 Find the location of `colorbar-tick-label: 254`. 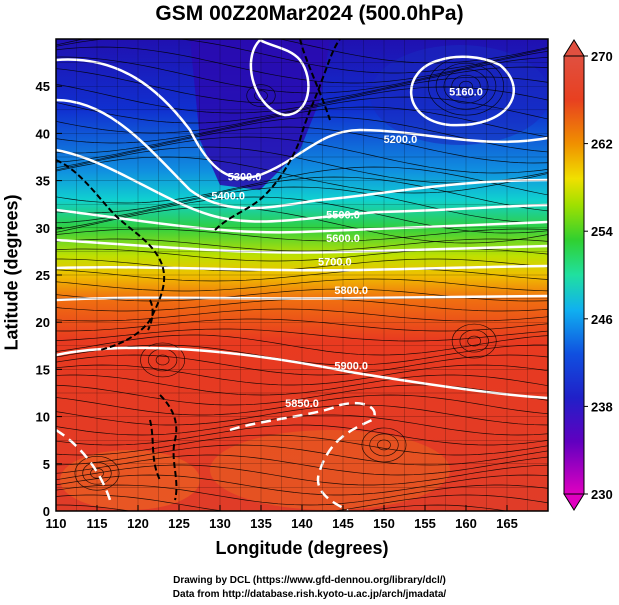

colorbar-tick-label: 254 is located at coordinates (602, 231).